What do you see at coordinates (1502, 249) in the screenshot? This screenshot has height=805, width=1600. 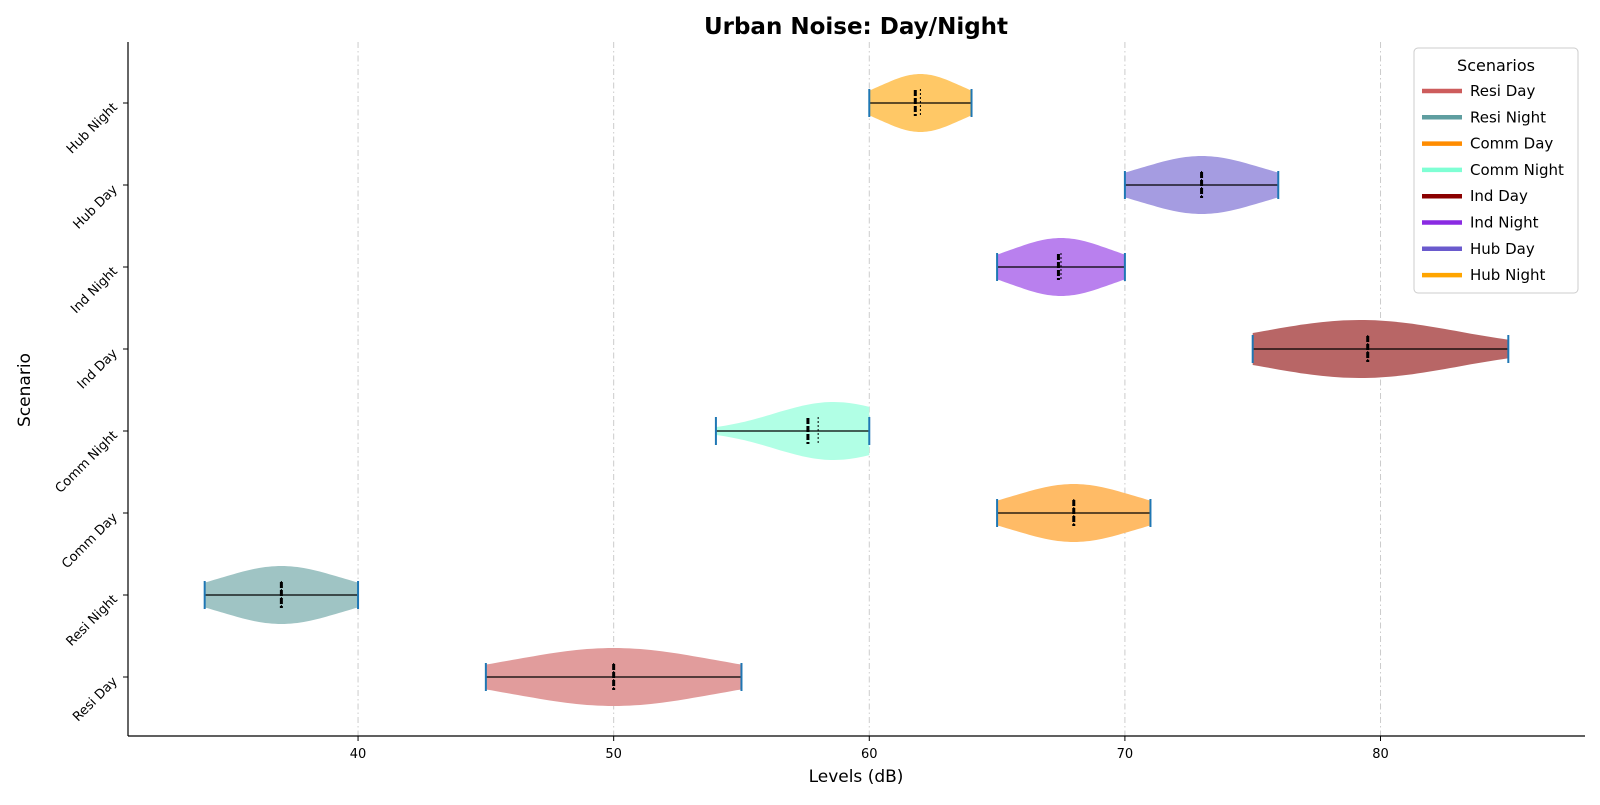 I see `legend-label: Hub Day` at bounding box center [1502, 249].